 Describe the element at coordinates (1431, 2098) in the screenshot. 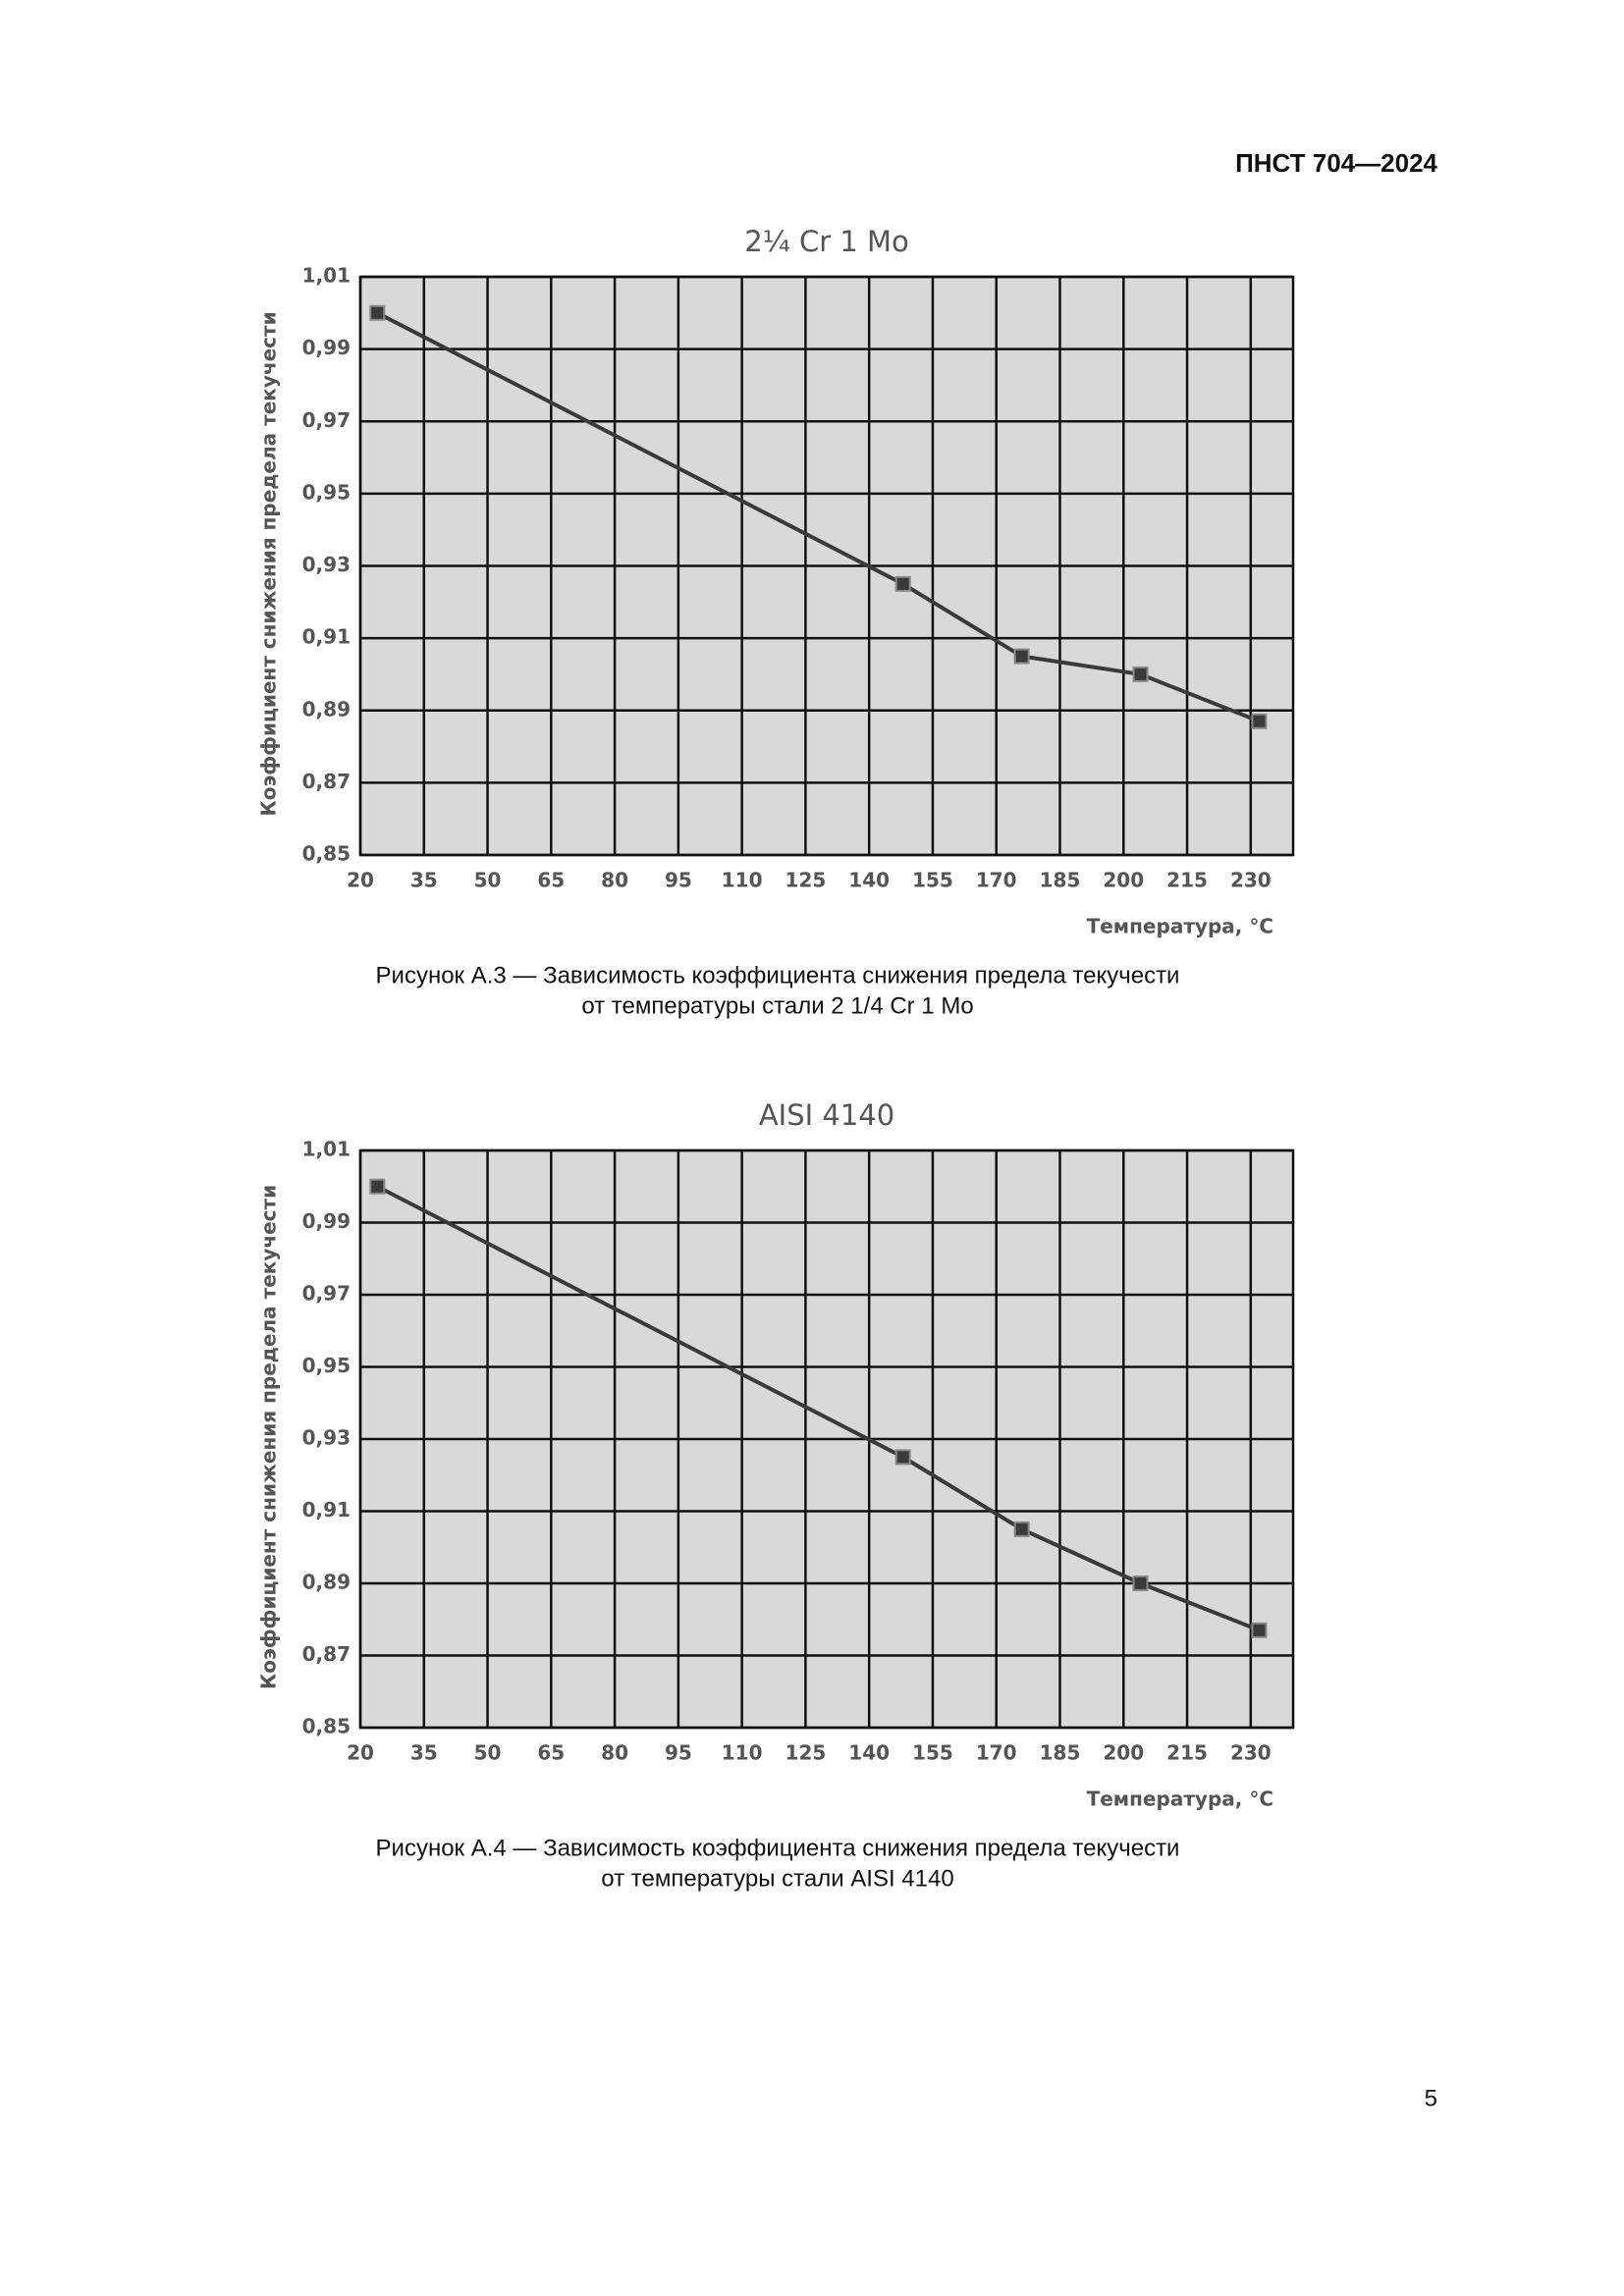

I see `page-number: 5` at that location.